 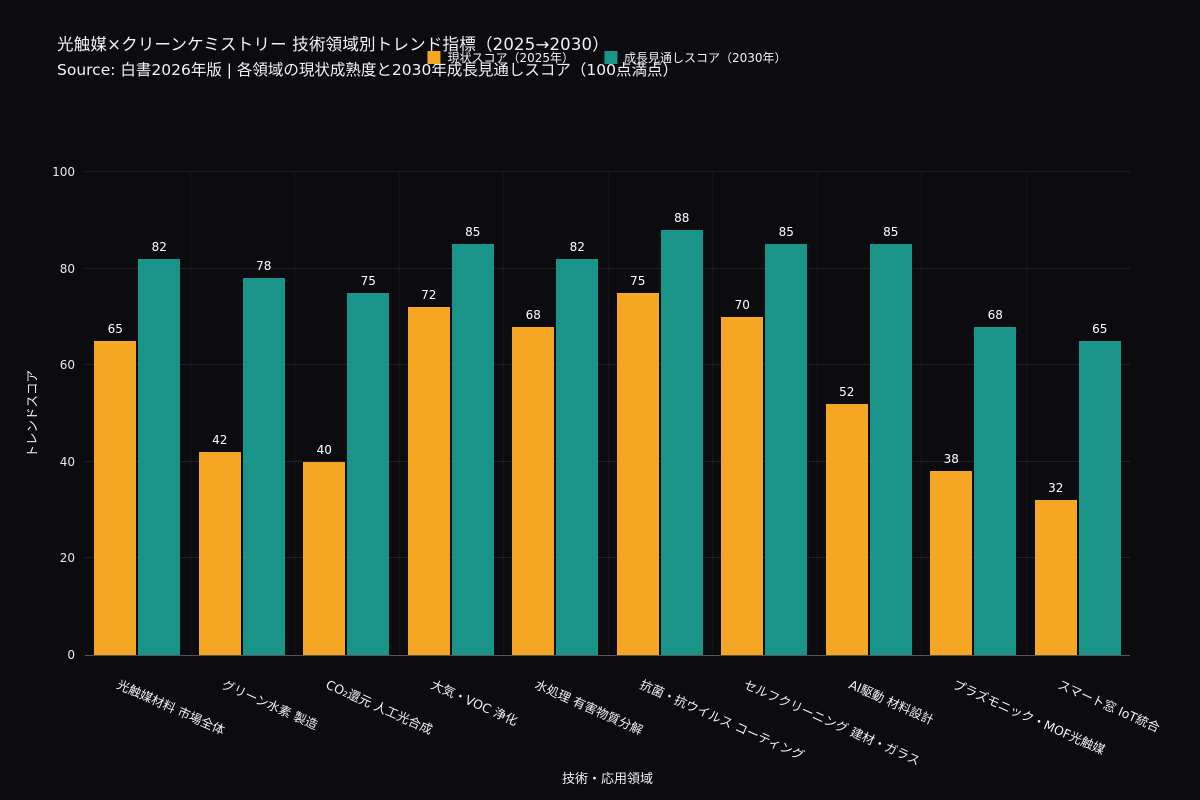 What do you see at coordinates (346, 413) in the screenshot?
I see `bar-group: 40 75` at bounding box center [346, 413].